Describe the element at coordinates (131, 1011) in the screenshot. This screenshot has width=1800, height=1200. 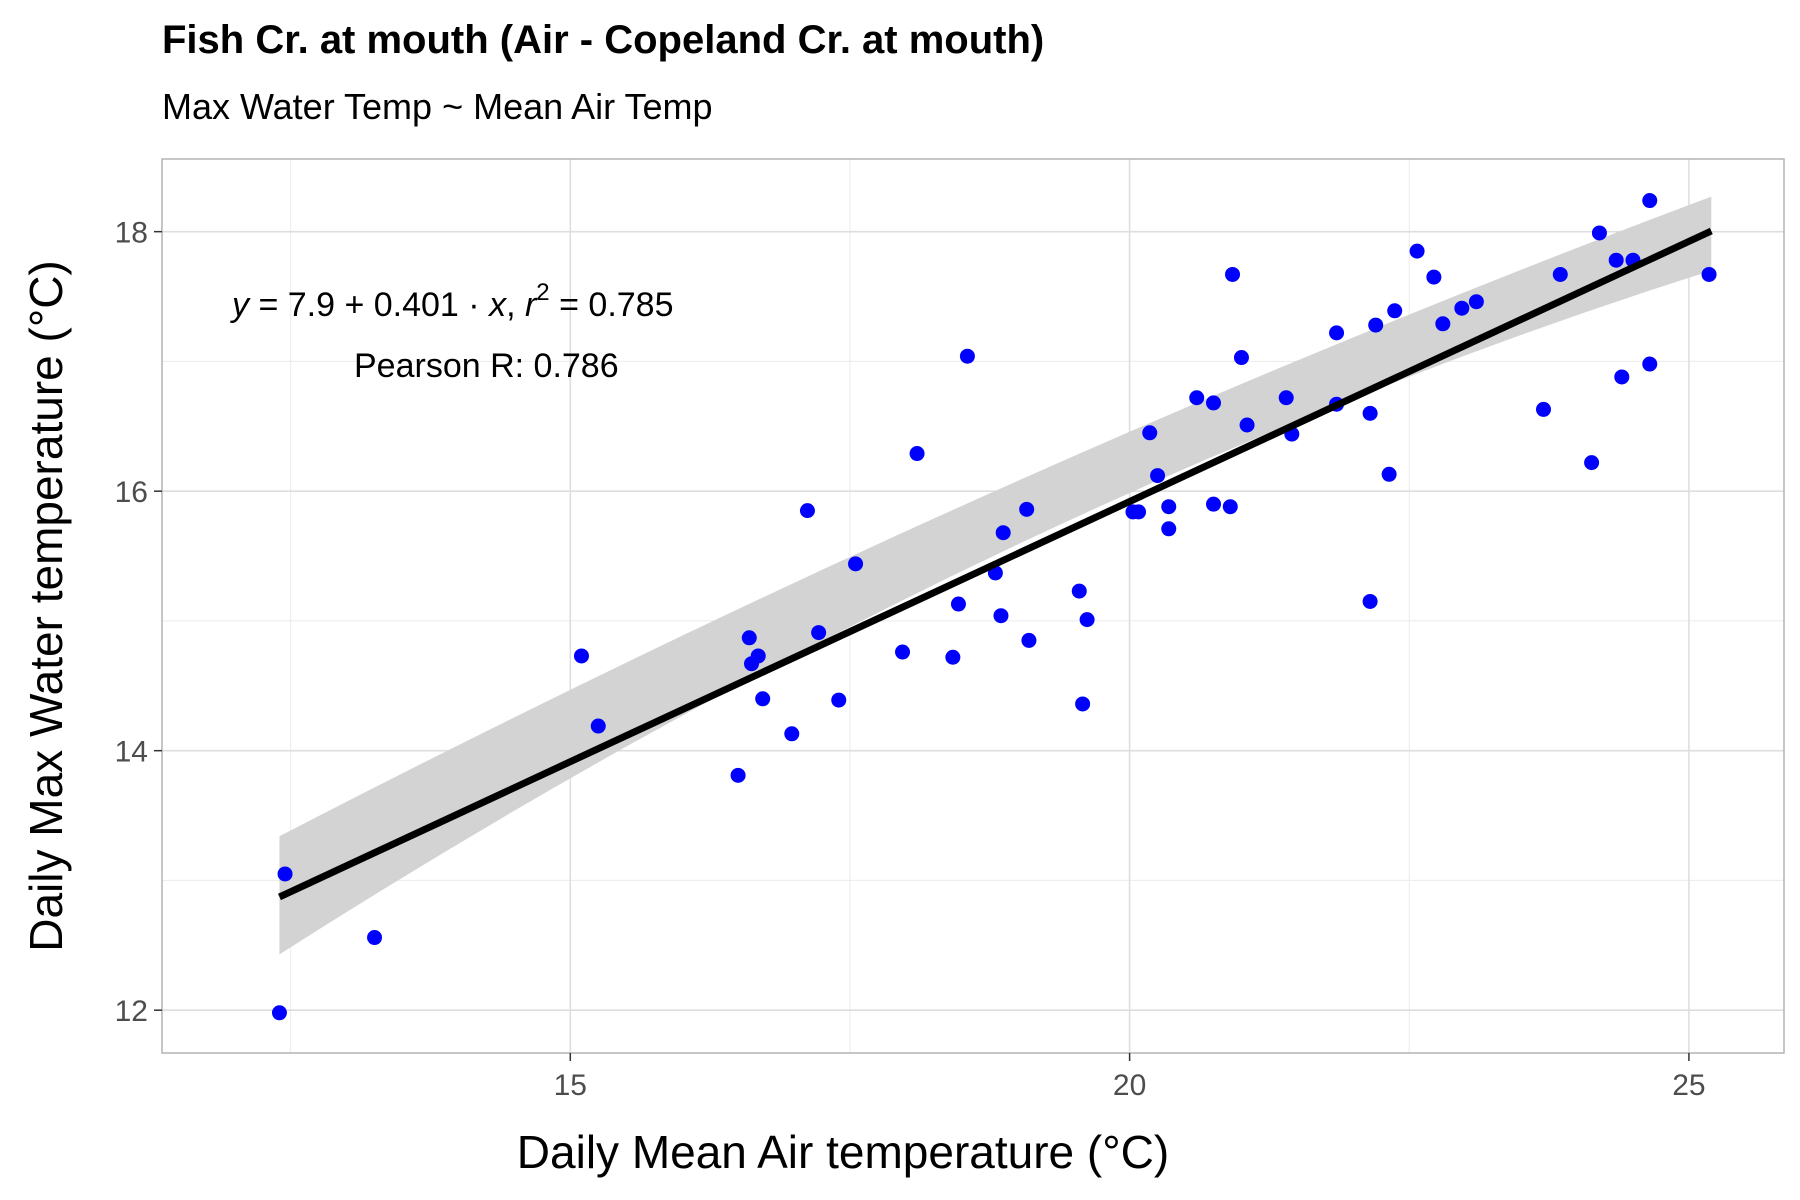
I see `y-tick-label: 12` at that location.